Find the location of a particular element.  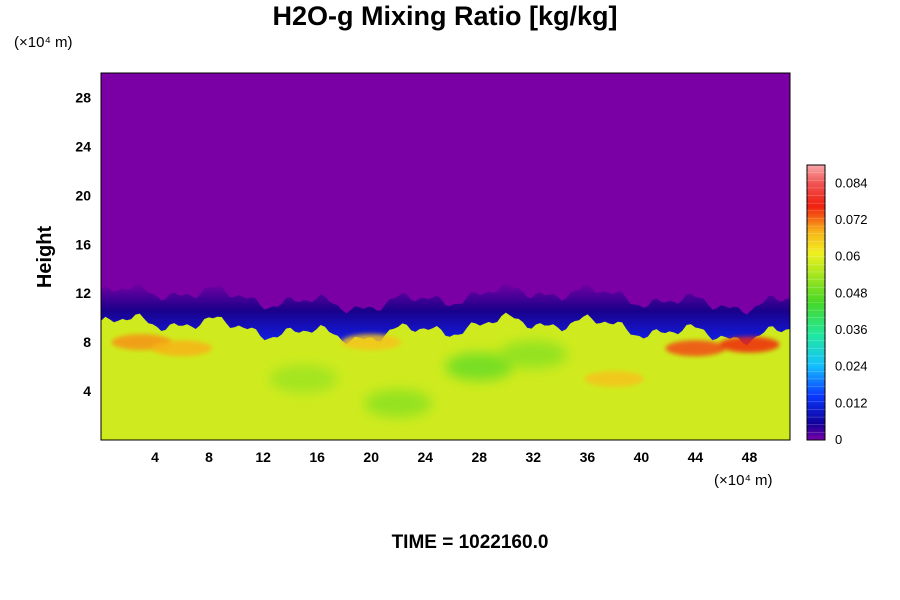

time-label: TIME = 1022160.0 is located at coordinates (470, 542).